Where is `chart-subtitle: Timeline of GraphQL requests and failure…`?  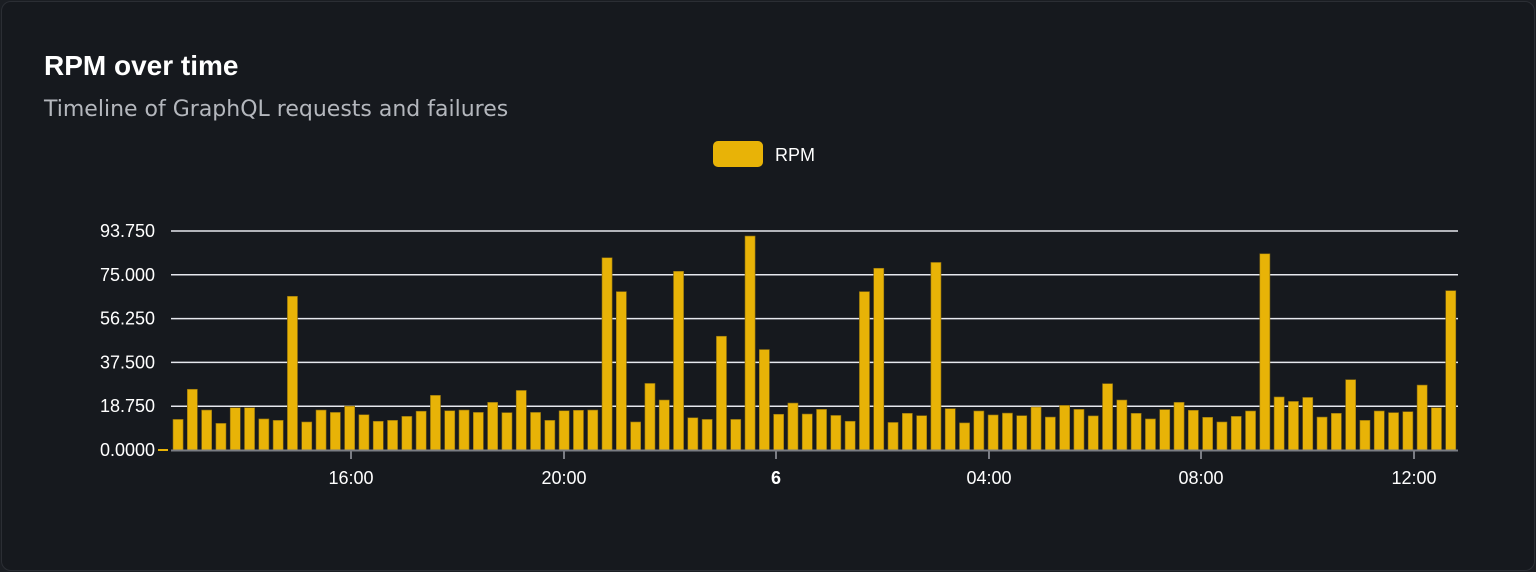 chart-subtitle: Timeline of GraphQL requests and failure… is located at coordinates (276, 109).